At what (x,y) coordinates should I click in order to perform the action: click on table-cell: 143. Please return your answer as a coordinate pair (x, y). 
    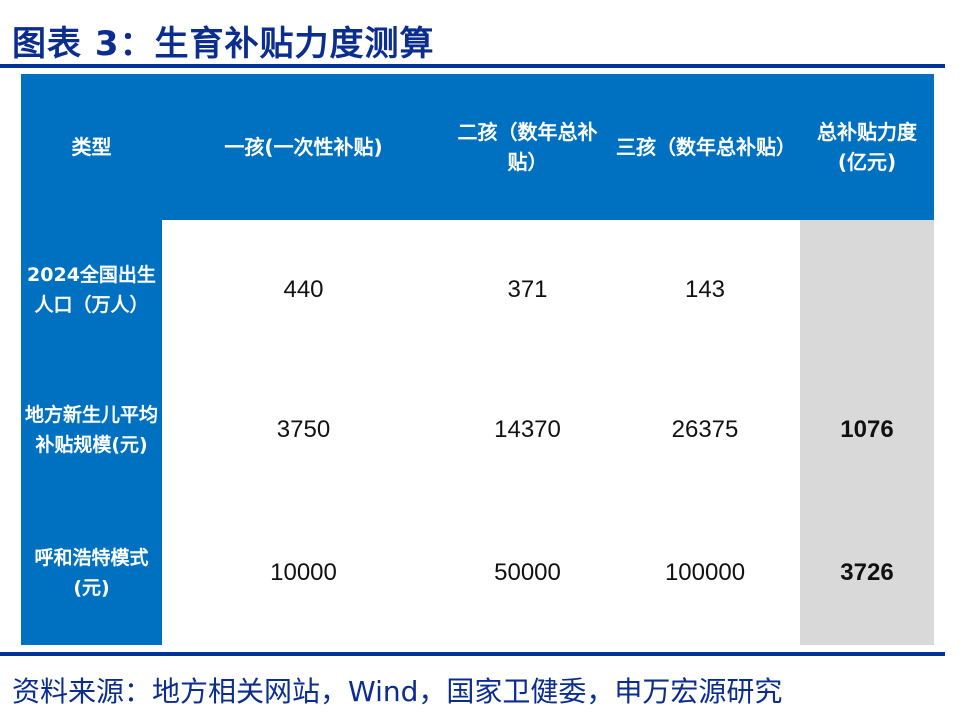
    Looking at the image, I should click on (705, 290).